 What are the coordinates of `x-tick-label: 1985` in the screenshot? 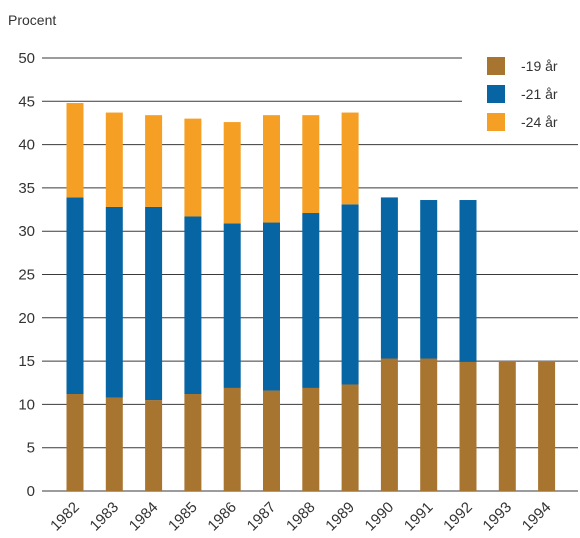 It's located at (183, 517).